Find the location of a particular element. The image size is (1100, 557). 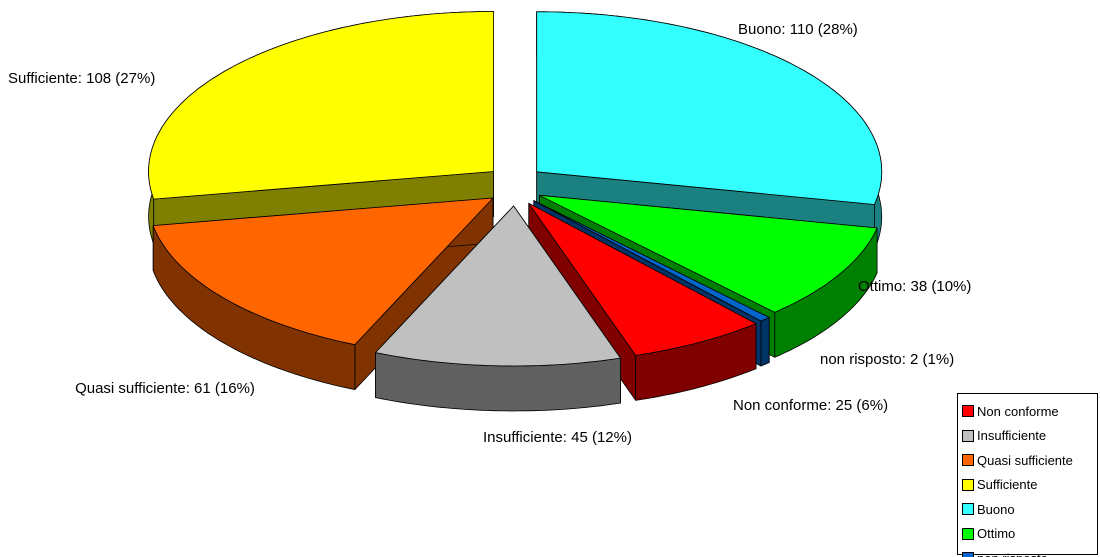

data-label: Sufficiente: 108 (27%) is located at coordinates (82, 78).